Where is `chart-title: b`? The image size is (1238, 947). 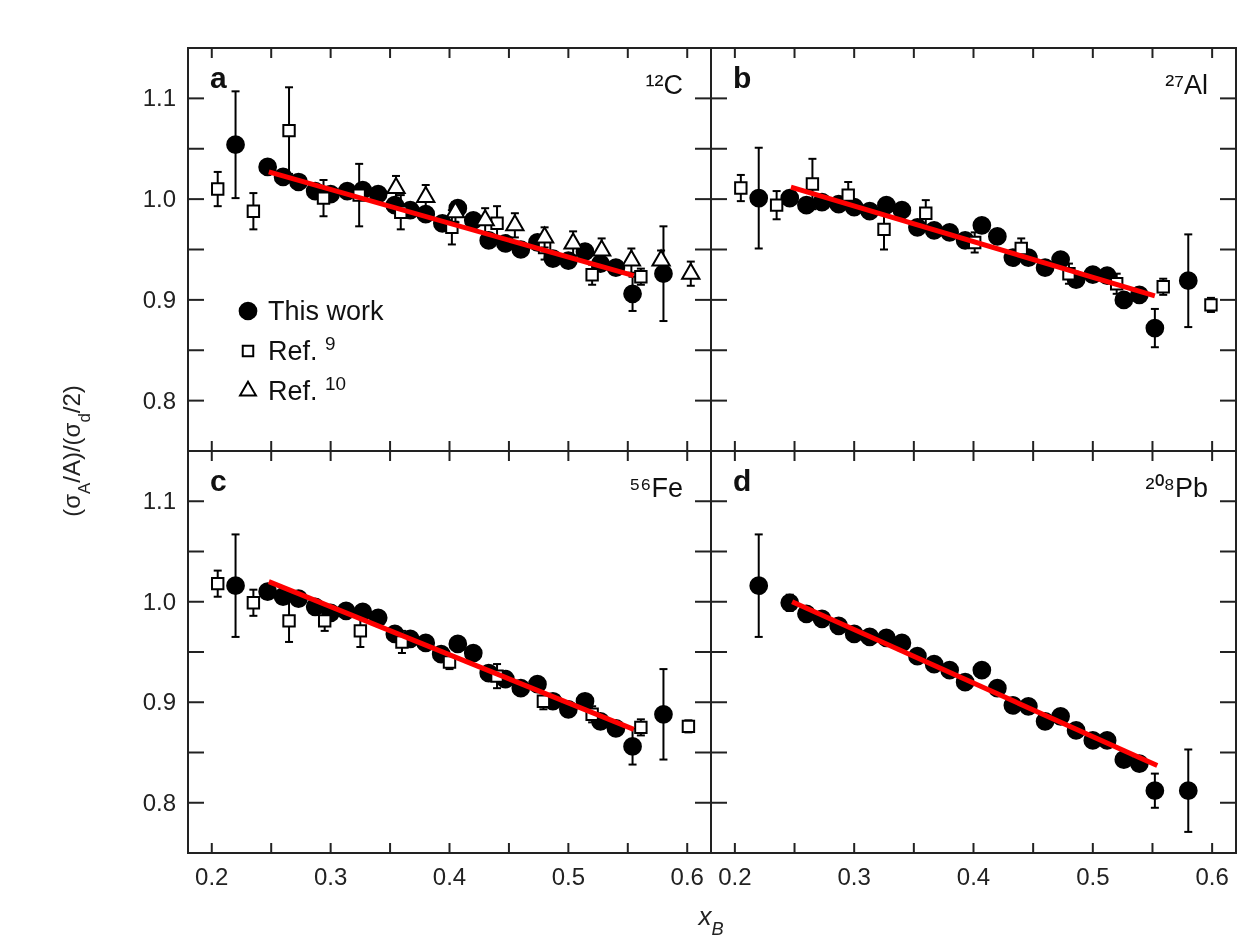
chart-title: b is located at coordinates (742, 77).